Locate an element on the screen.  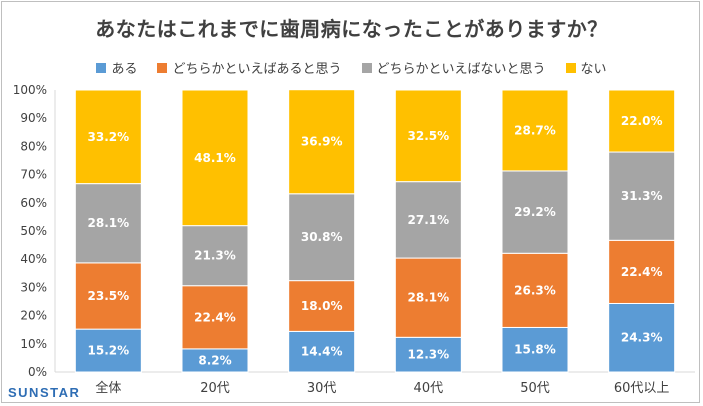
bar-segment-s0-c2 is located at coordinates (322, 351).